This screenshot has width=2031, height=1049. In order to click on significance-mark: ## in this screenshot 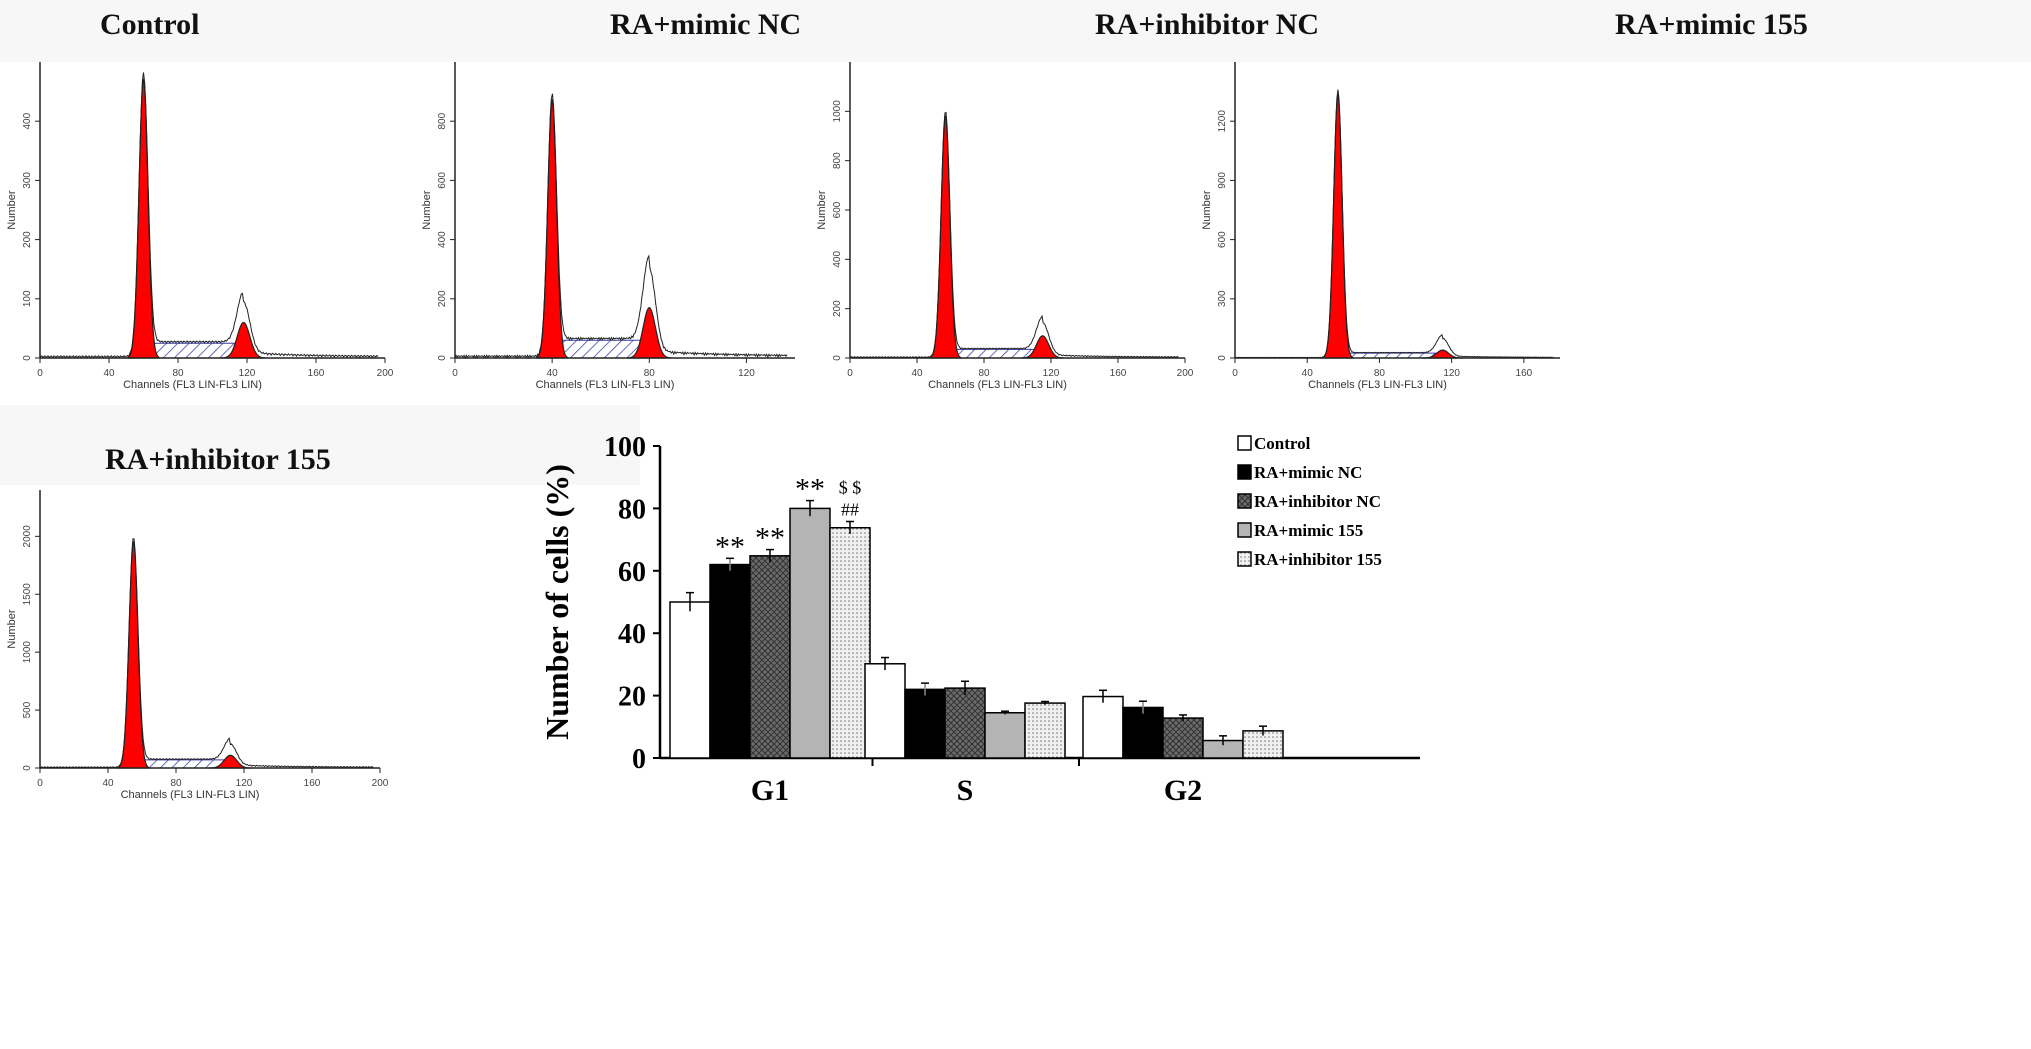, I will do `click(850, 510)`.